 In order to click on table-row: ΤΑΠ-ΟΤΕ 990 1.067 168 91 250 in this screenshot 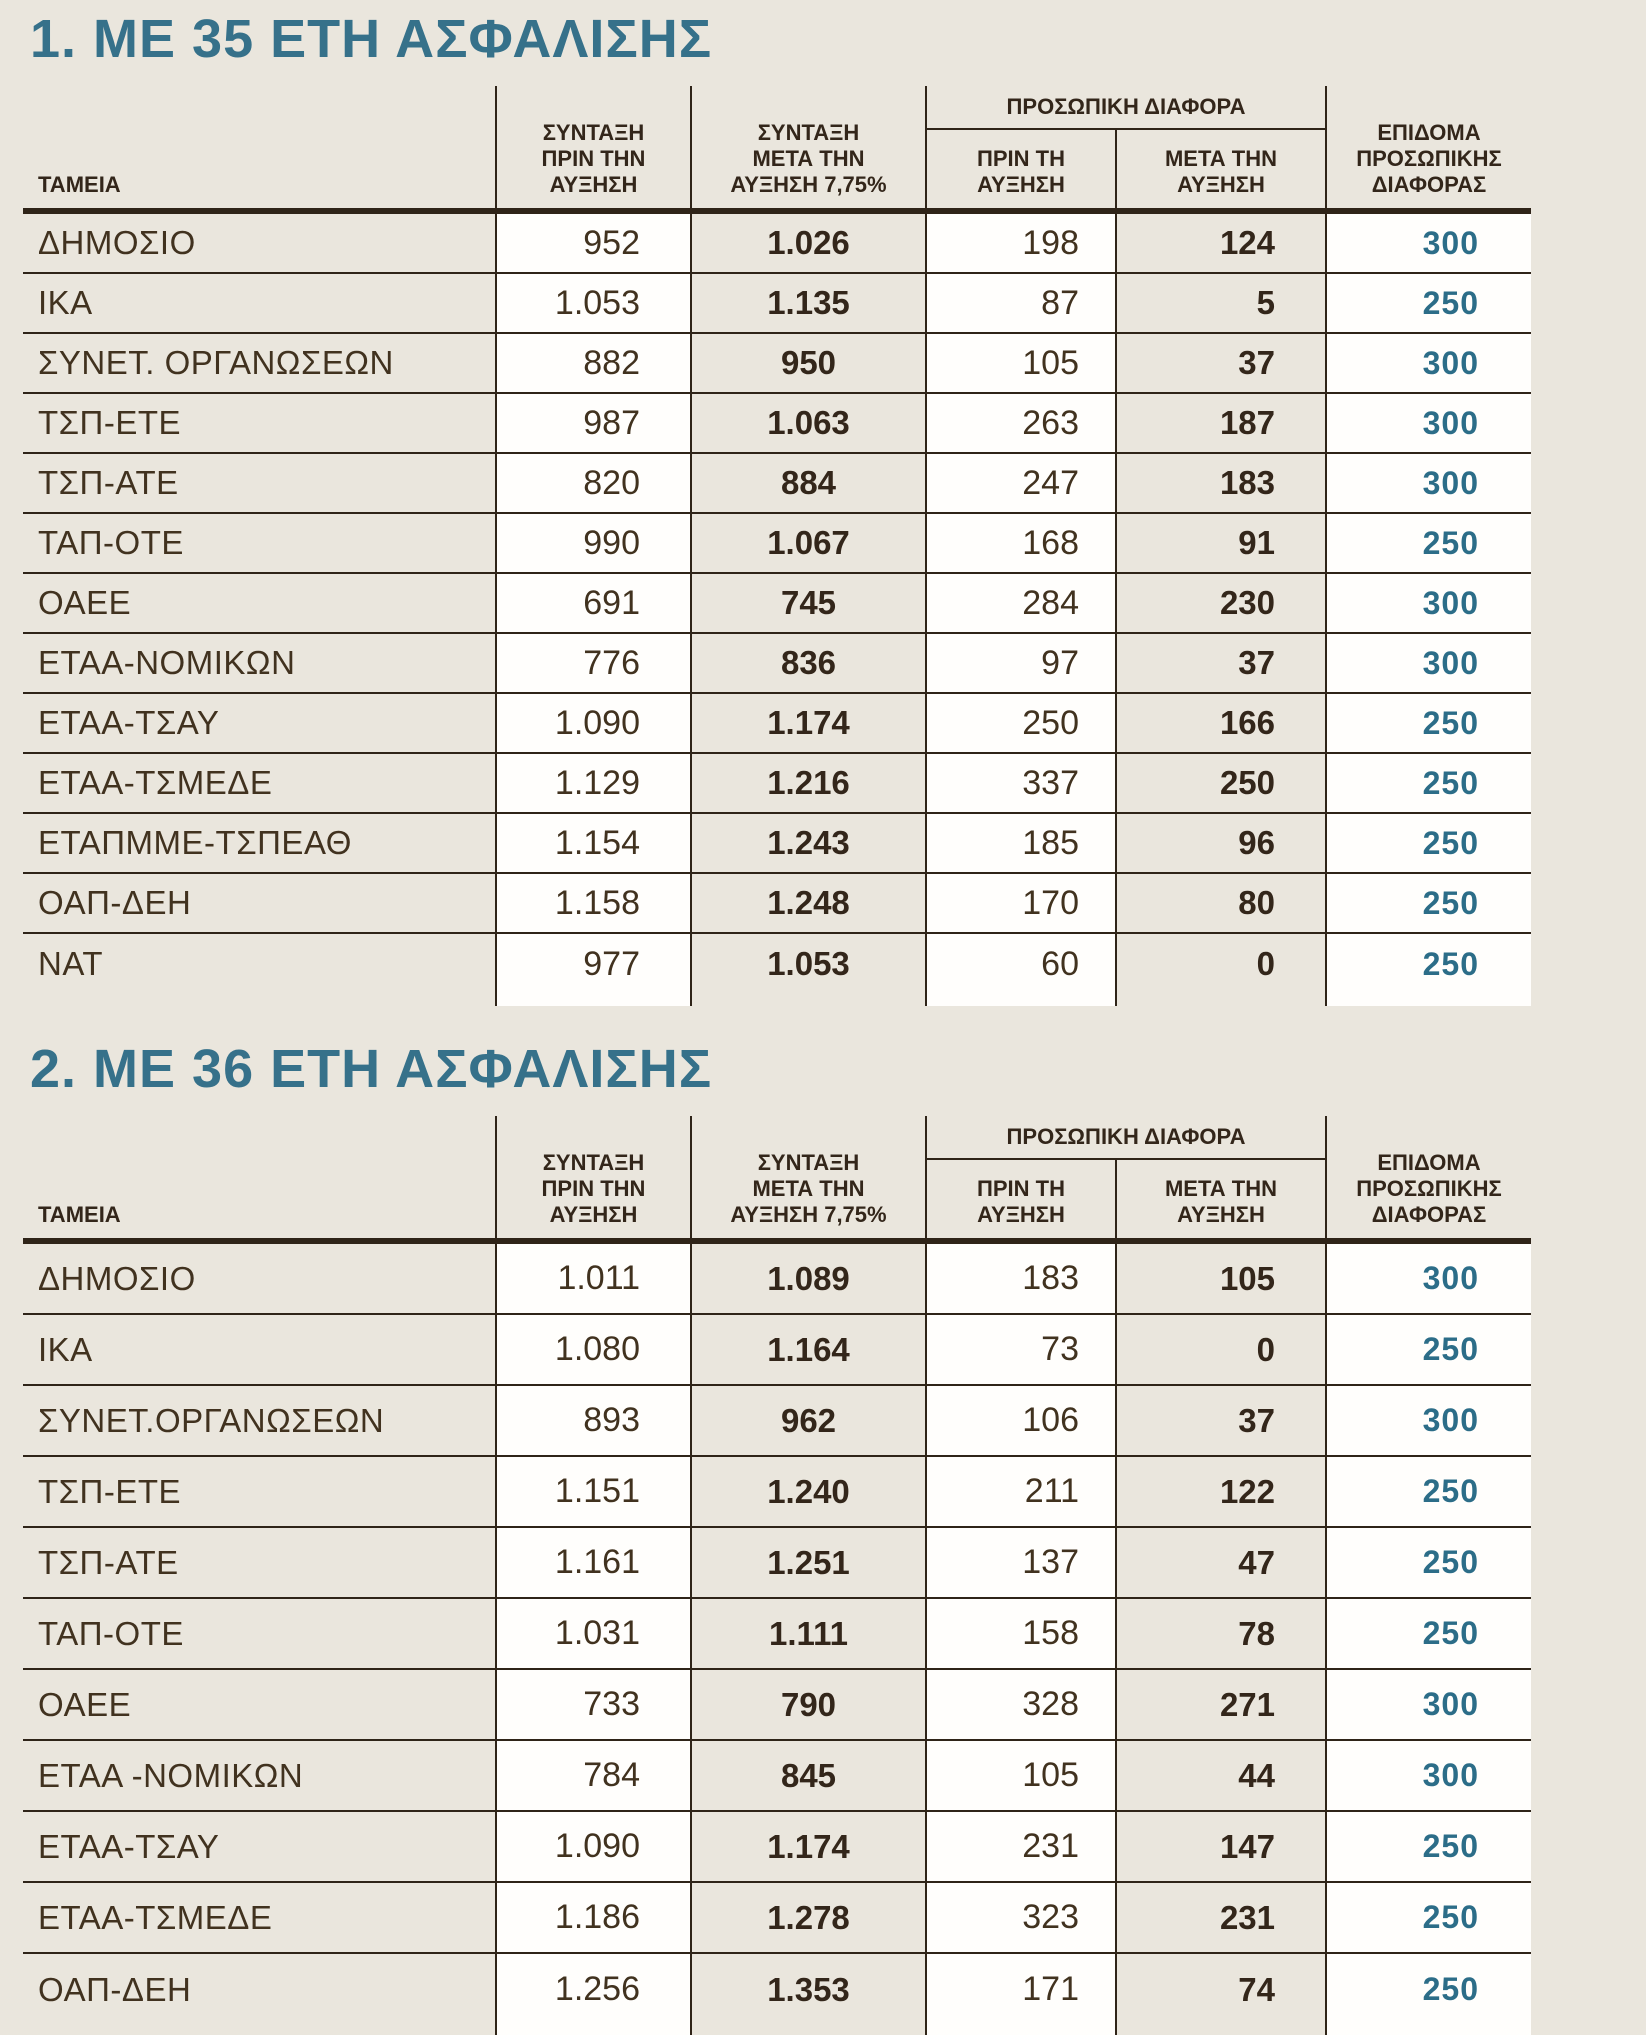, I will do `click(777, 544)`.